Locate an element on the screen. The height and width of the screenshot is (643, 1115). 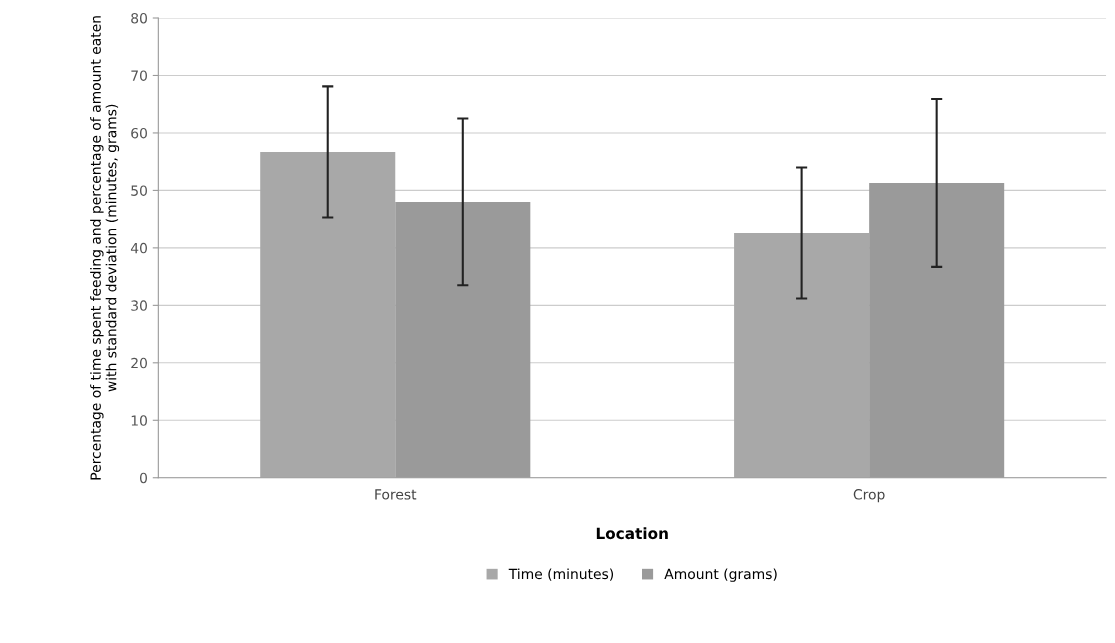
y-tick-label: 30 is located at coordinates (139, 305).